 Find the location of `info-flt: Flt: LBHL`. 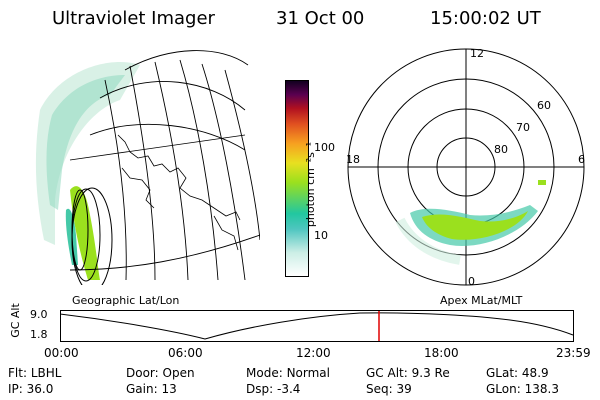

info-flt: Flt: LBHL is located at coordinates (35, 373).